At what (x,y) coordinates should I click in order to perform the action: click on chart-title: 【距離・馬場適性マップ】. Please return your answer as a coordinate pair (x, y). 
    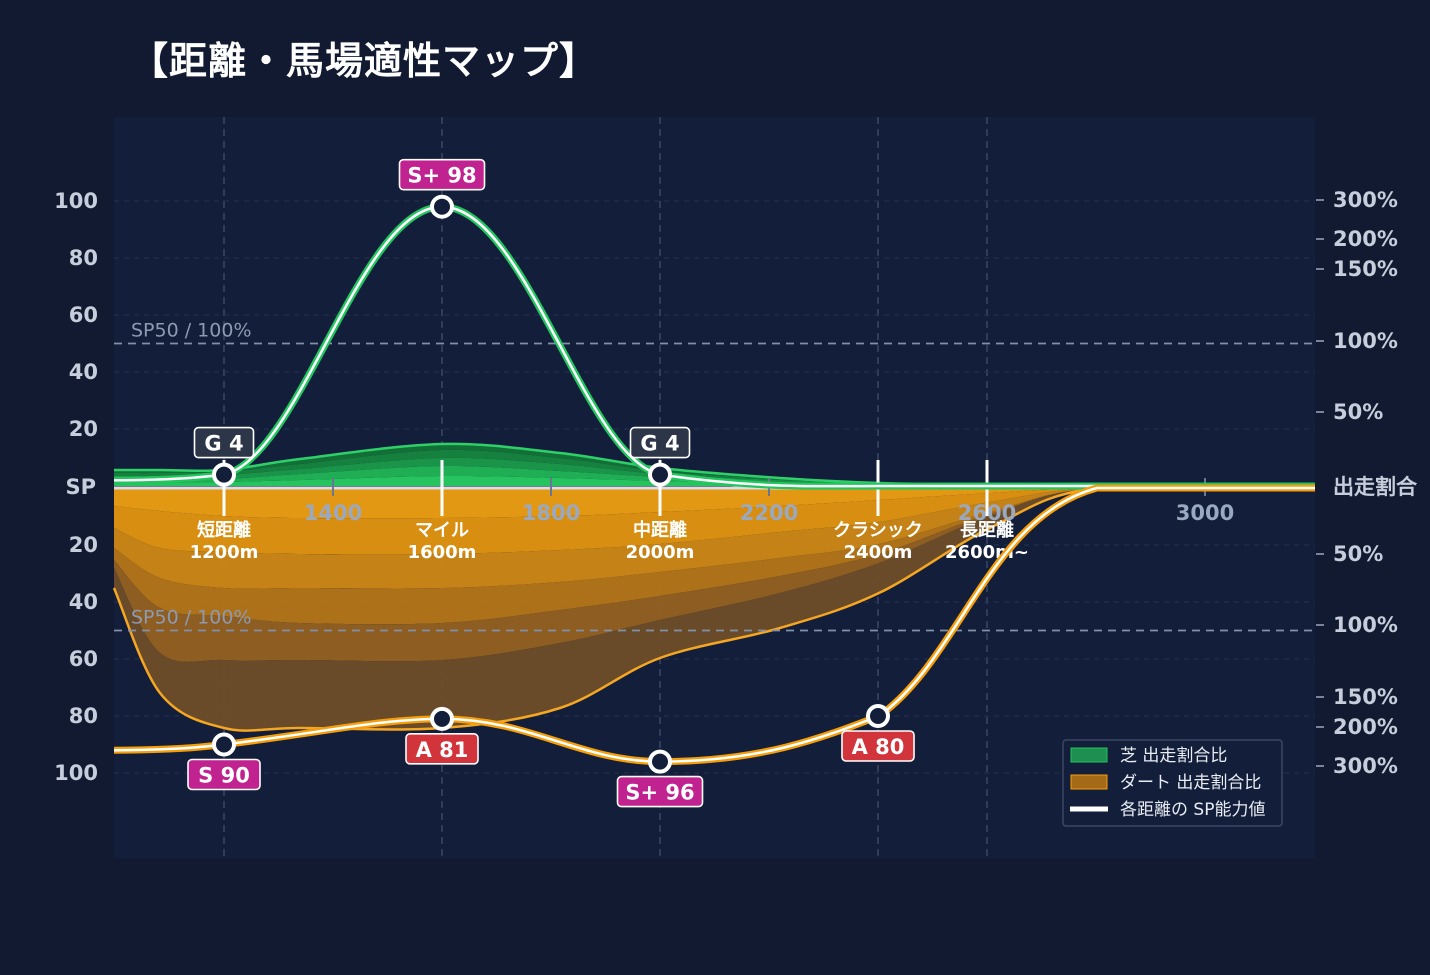
    Looking at the image, I should click on (364, 61).